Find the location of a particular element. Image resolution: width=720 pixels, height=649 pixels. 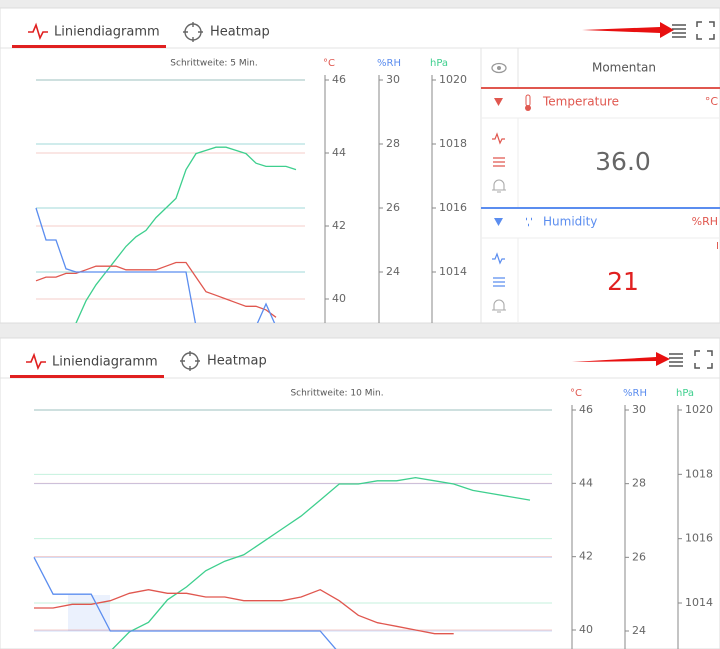

sensor-marker: I is located at coordinates (717, 246).